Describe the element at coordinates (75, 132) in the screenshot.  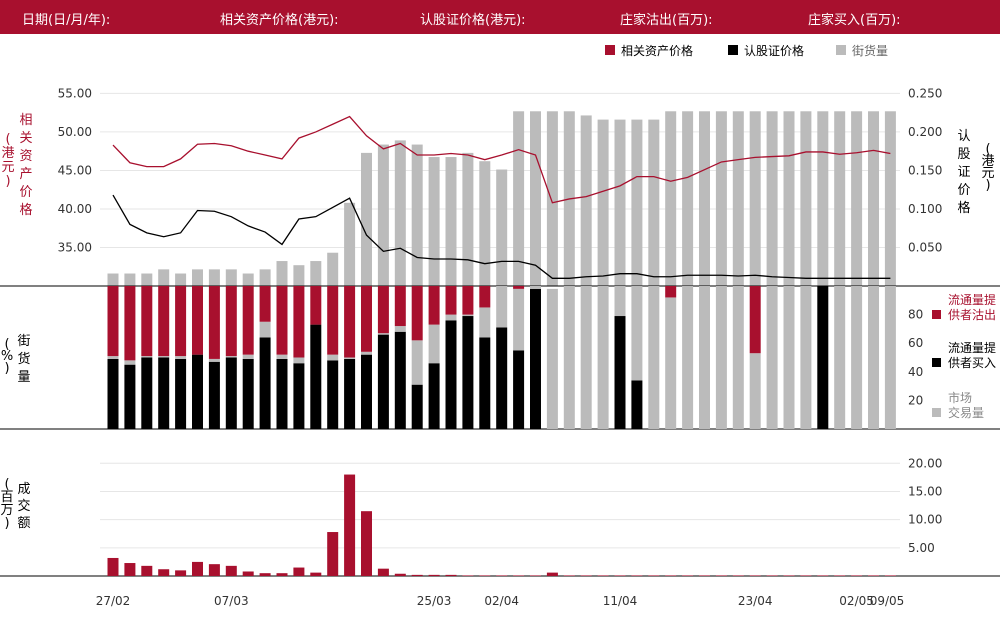
I see `left-tick-label: 50.00` at that location.